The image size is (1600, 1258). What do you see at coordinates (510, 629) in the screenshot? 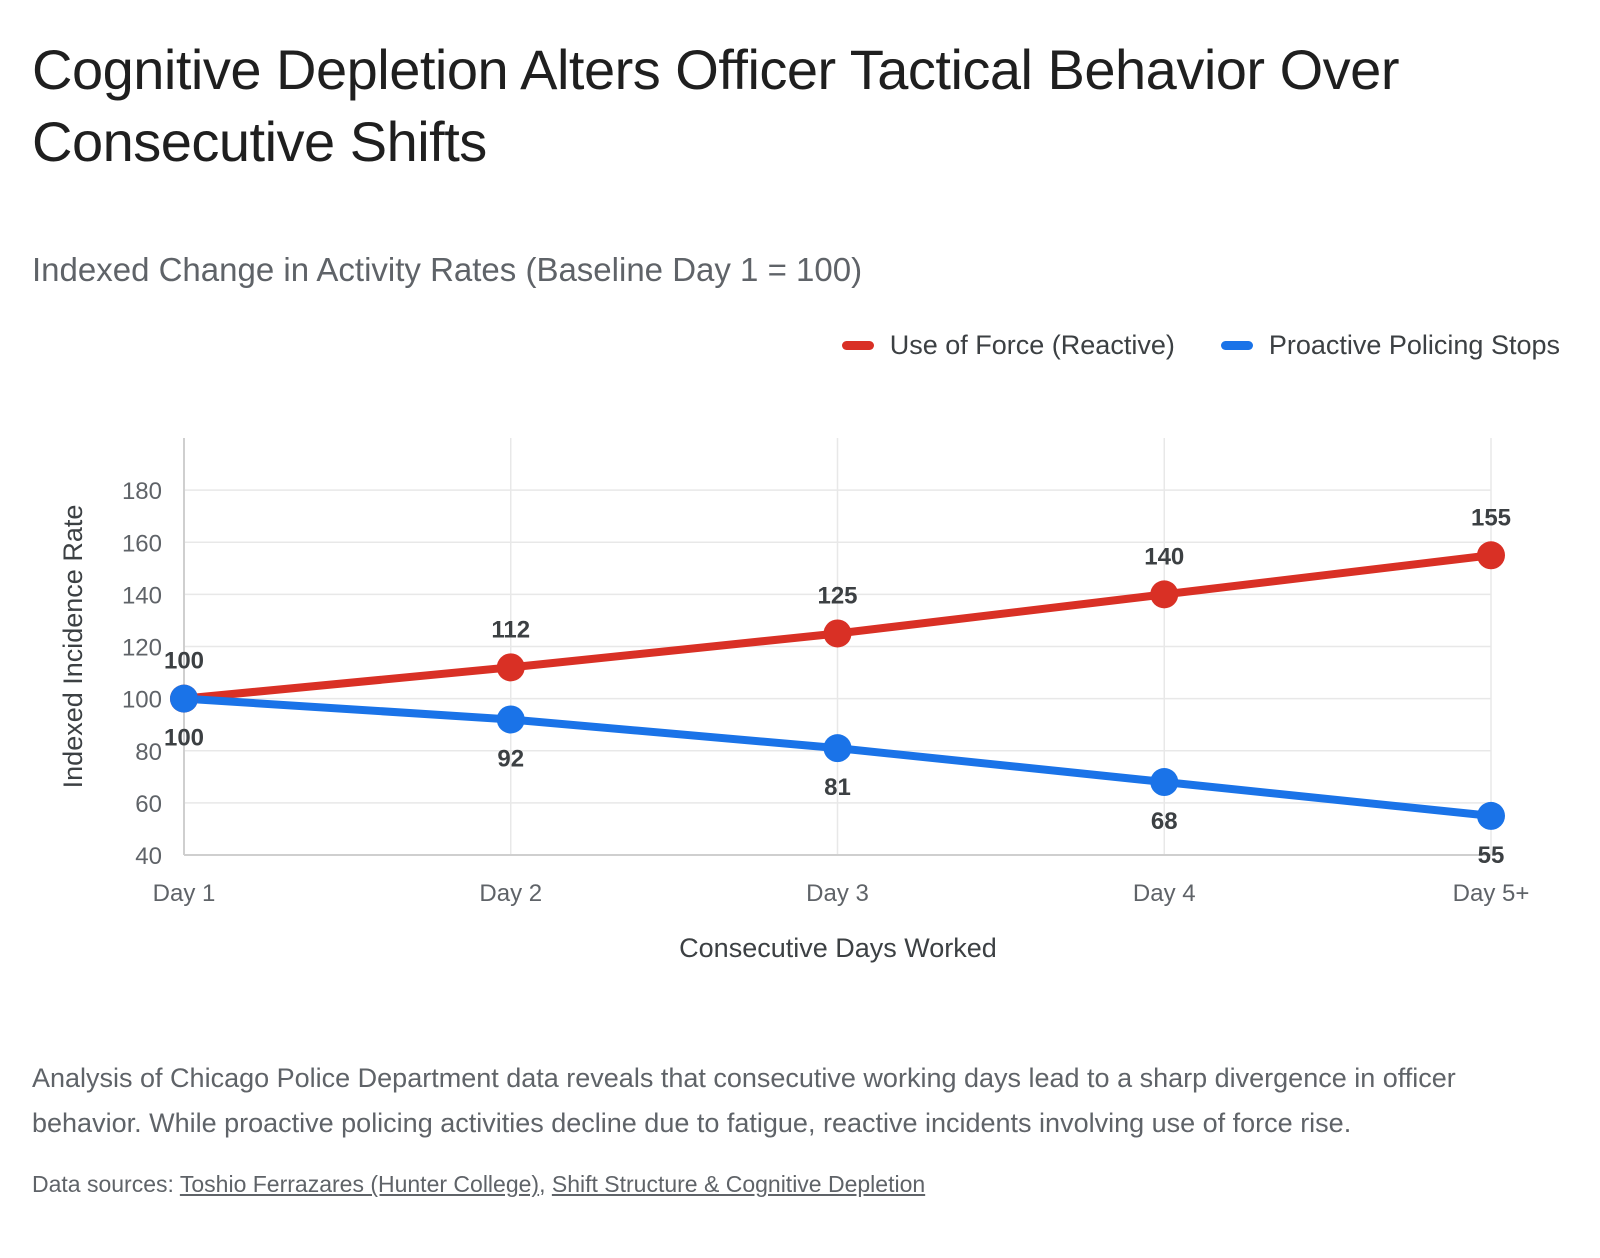
I see `data-label: 112` at bounding box center [510, 629].